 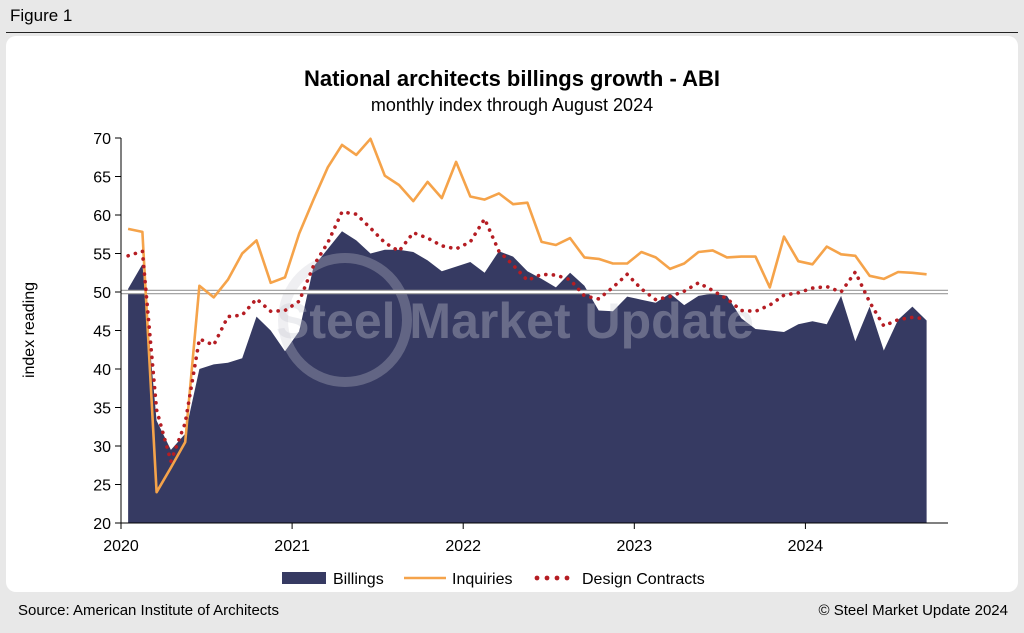 I want to click on legend-billings-label: Billings, so click(x=358, y=579).